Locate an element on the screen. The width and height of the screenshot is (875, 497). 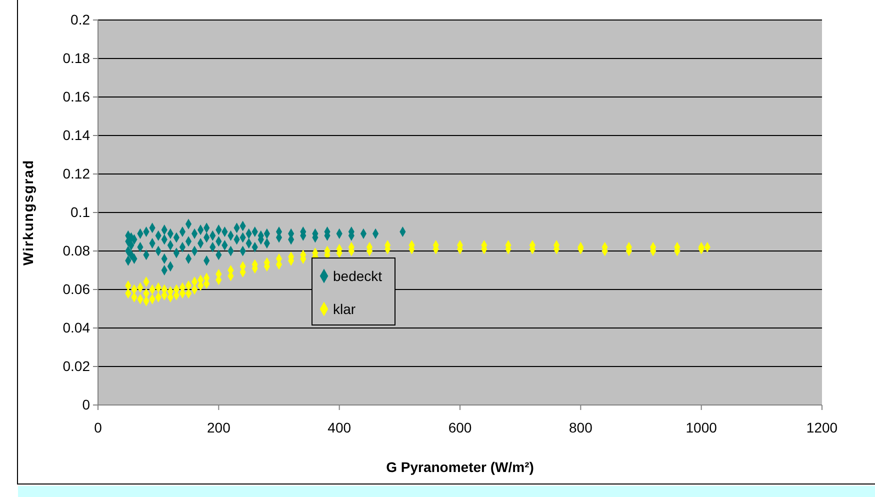
y-tick-label: 0.04 is located at coordinates (76, 327).